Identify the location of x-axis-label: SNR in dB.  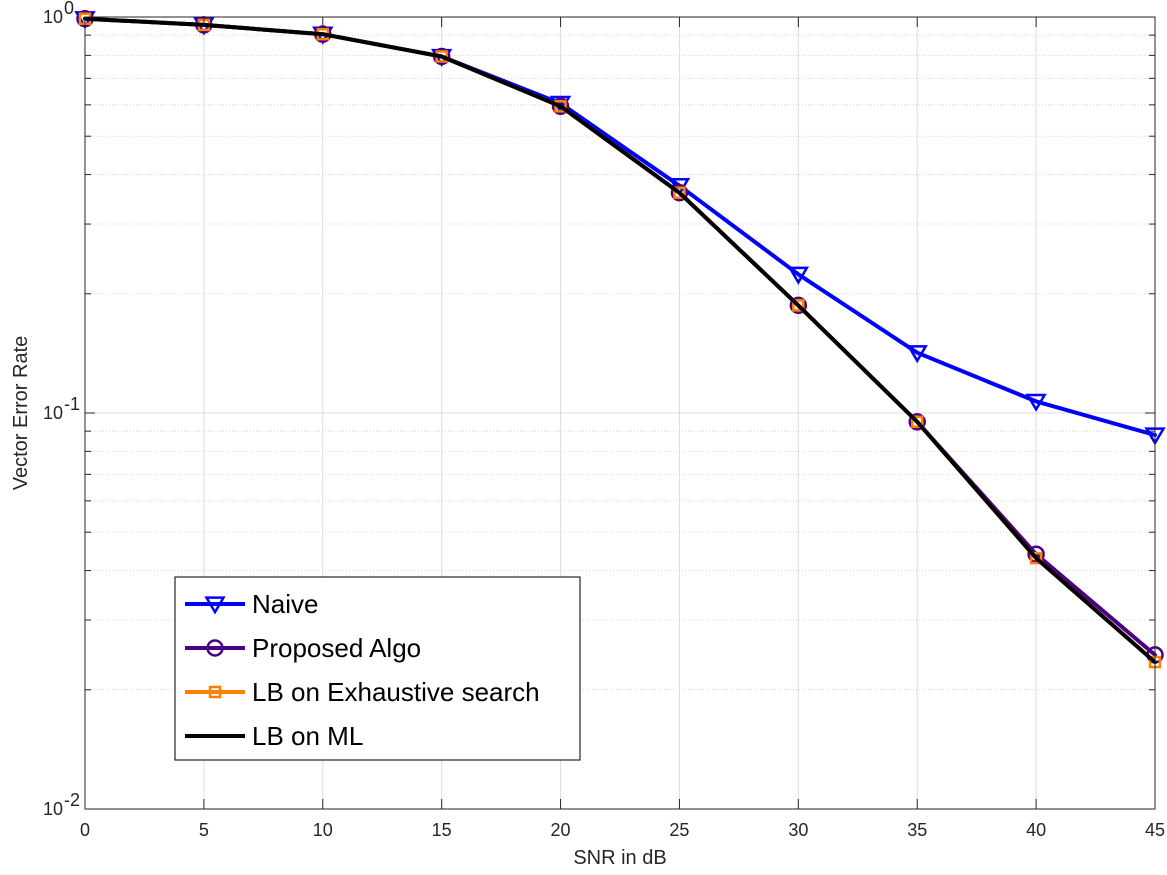
(619, 858).